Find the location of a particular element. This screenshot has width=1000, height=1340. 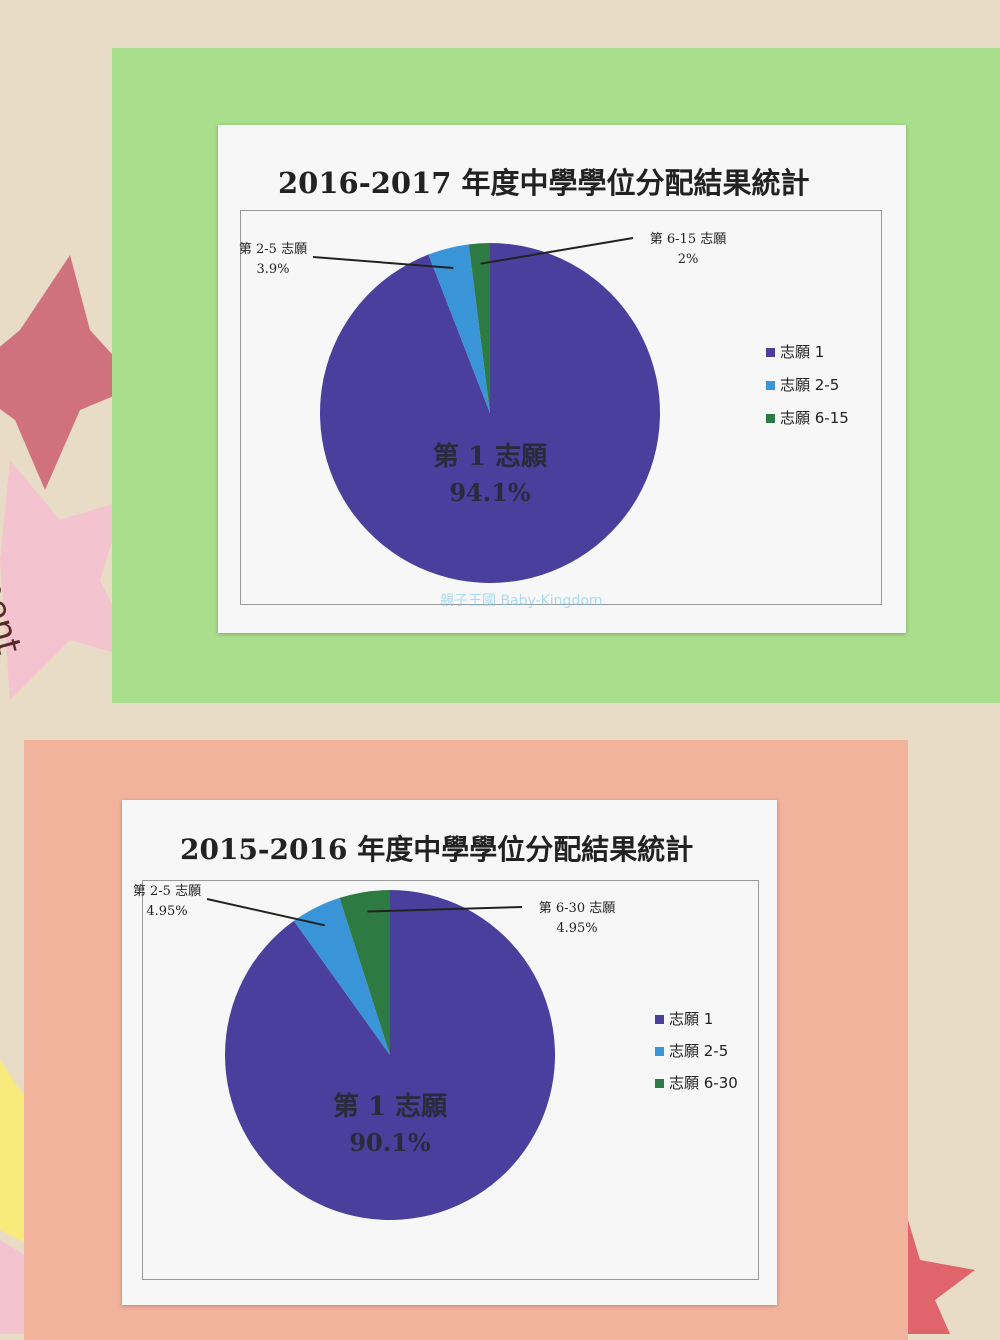

slice-value-label: 90.1% is located at coordinates (389, 1142).